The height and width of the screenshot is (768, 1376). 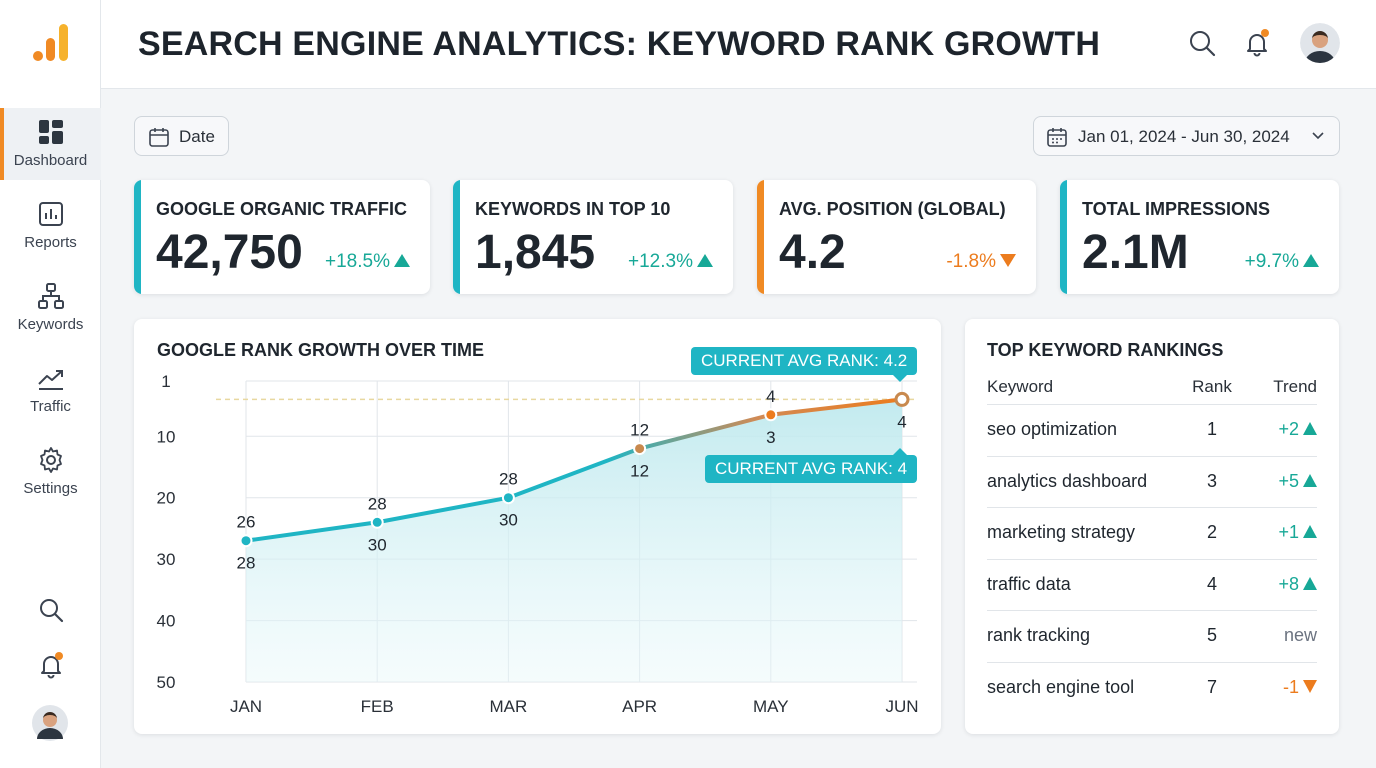 What do you see at coordinates (1300, 687) in the screenshot?
I see `trend-cell: -1` at bounding box center [1300, 687].